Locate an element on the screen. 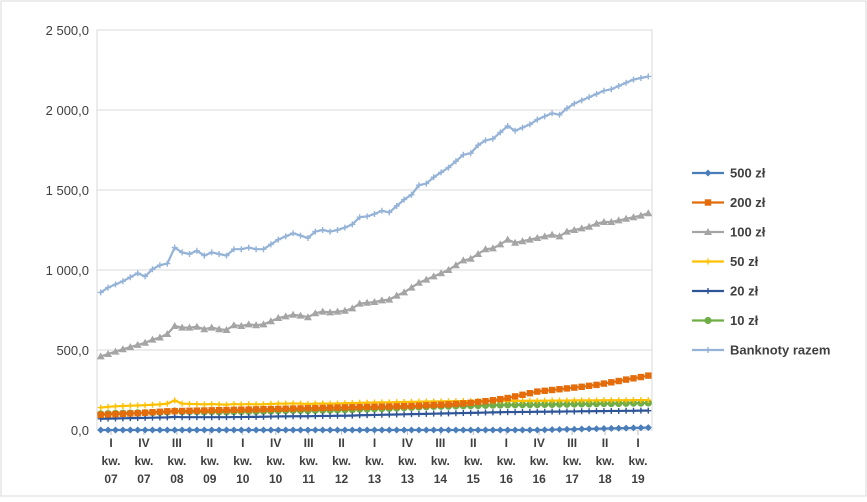  x-tick-year: 18 is located at coordinates (605, 479).